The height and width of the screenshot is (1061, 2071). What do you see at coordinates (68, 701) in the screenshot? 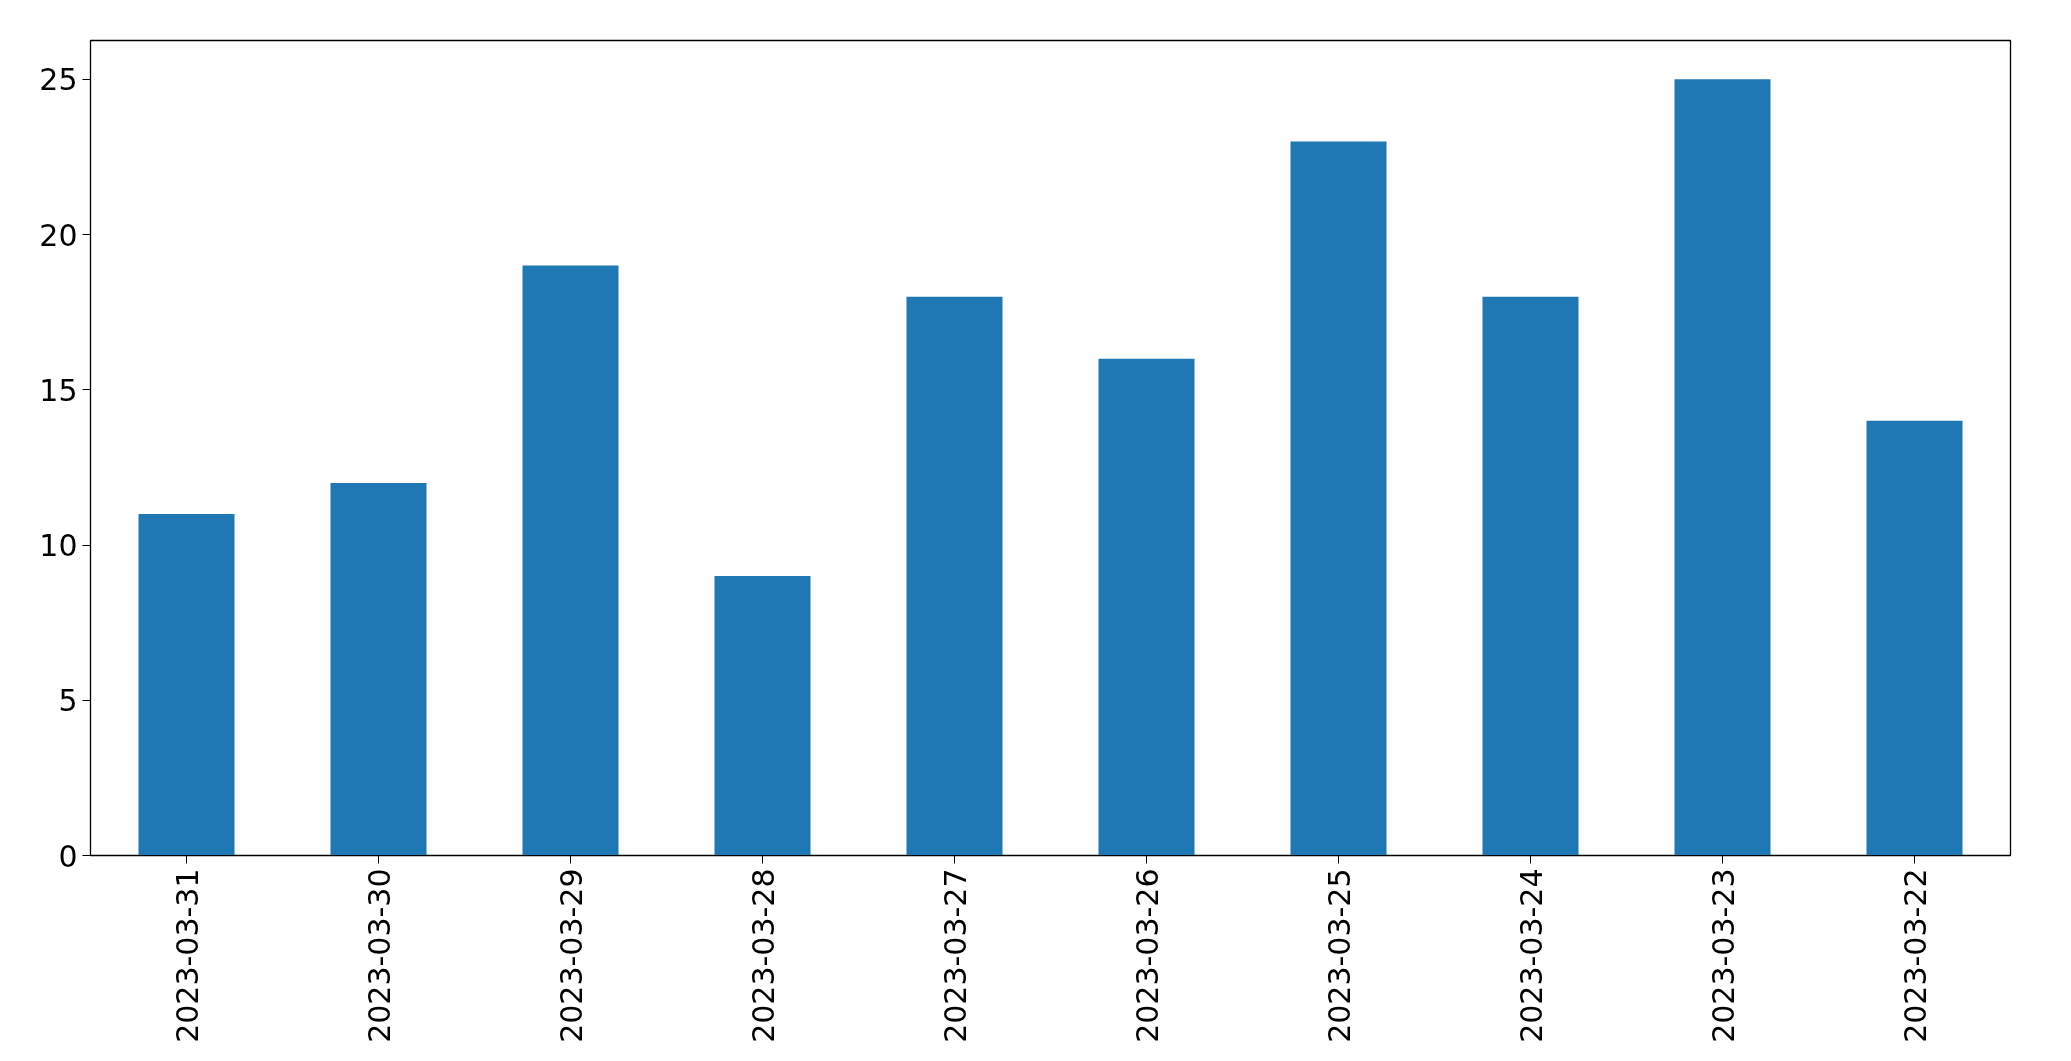
I see `y-tick-label: 5` at bounding box center [68, 701].